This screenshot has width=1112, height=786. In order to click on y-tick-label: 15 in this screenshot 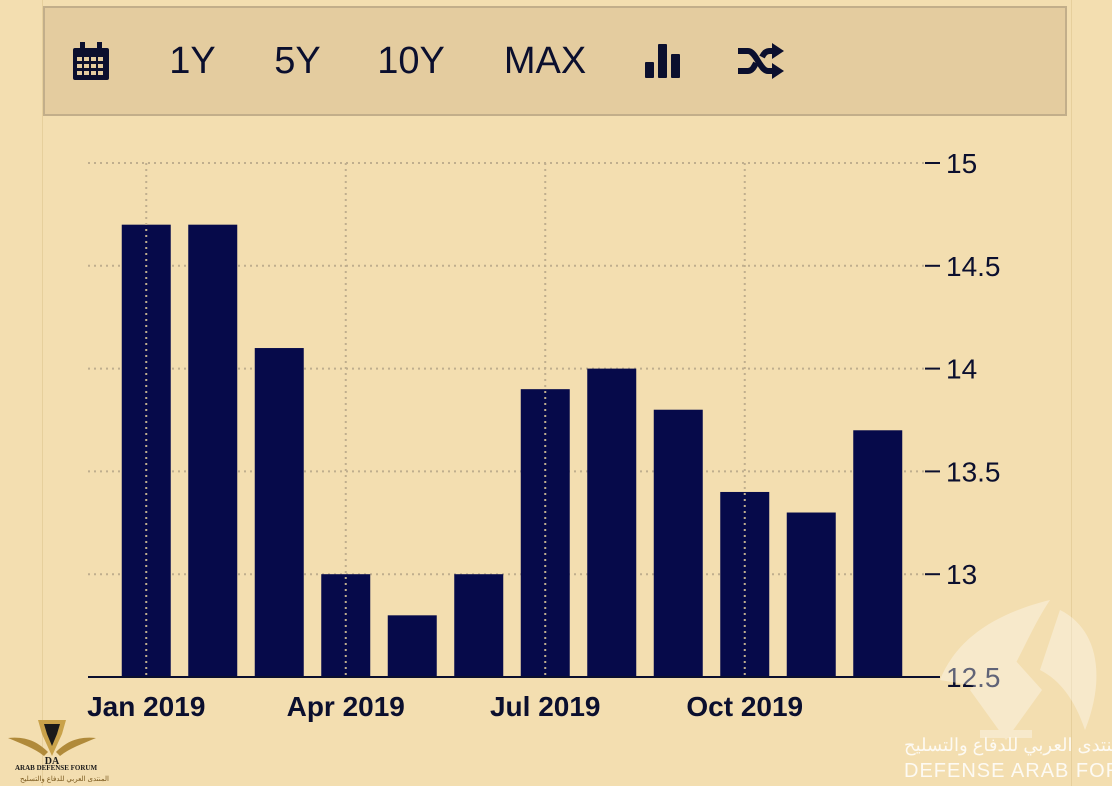, I will do `click(961, 163)`.